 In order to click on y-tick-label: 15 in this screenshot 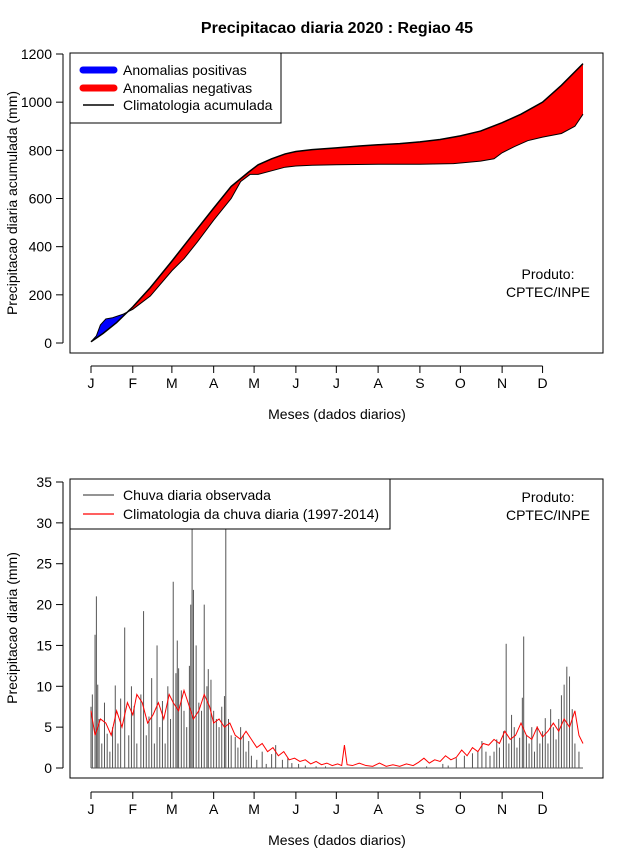, I will do `click(44, 645)`.